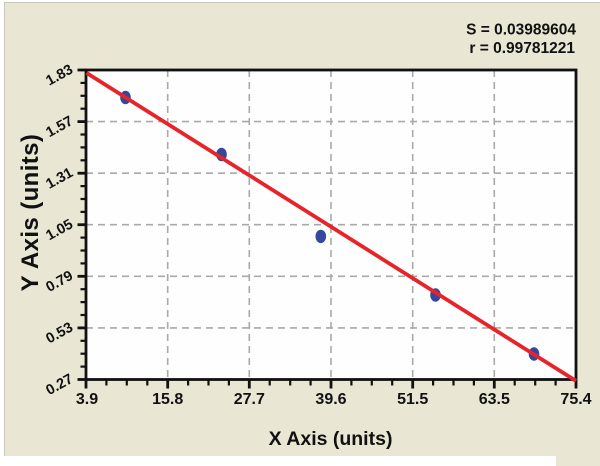 This screenshot has width=600, height=466. What do you see at coordinates (412, 399) in the screenshot?
I see `svg-text: 51.5` at bounding box center [412, 399].